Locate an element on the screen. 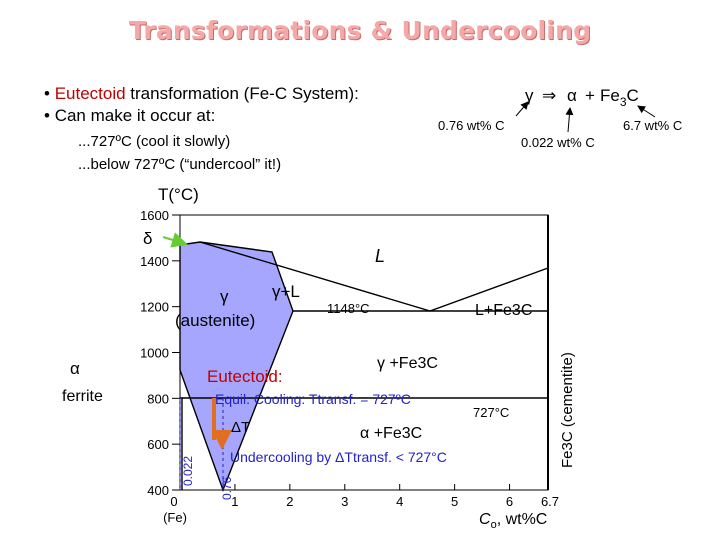 This screenshot has height=540, width=720. y-tick-label: 800 is located at coordinates (158, 398).